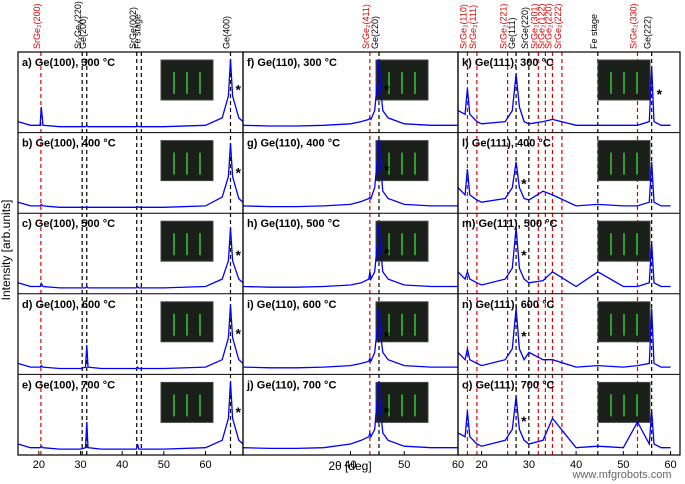 The image size is (685, 484). What do you see at coordinates (375, 32) in the screenshot?
I see `reference-label: Ge(220)` at bounding box center [375, 32].